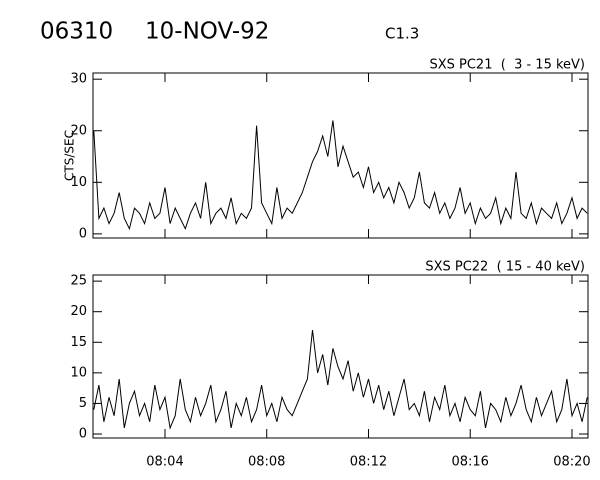  What do you see at coordinates (368, 462) in the screenshot?
I see `x-tick-label: 08:12` at bounding box center [368, 462].